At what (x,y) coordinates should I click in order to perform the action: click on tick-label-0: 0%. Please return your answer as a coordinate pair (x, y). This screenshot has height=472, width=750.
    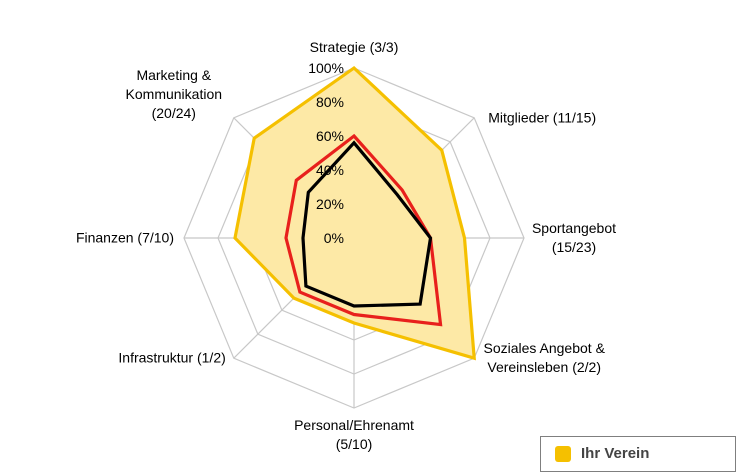
    Looking at the image, I should click on (334, 238).